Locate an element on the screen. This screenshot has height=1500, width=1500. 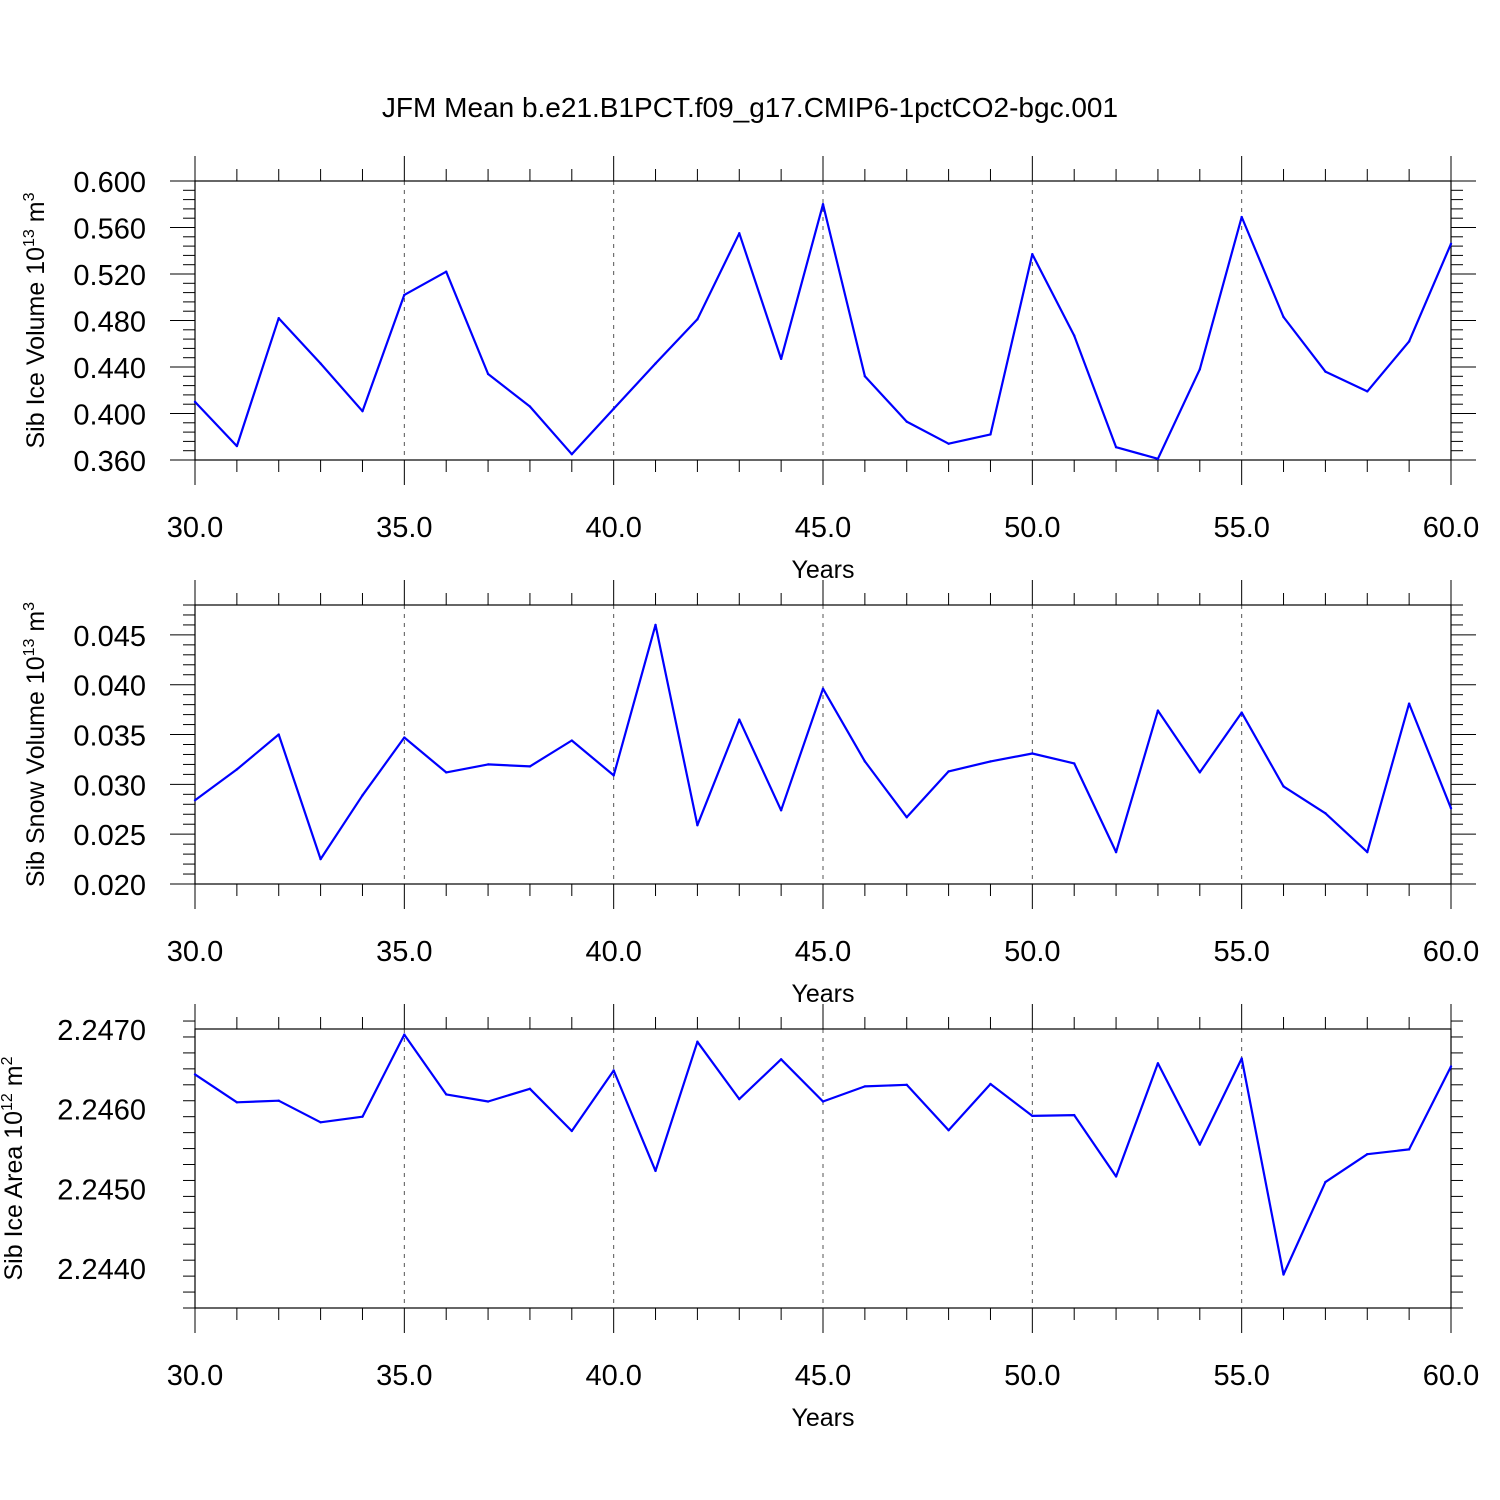
y-tick-label: 2.2440 is located at coordinates (101, 1270).